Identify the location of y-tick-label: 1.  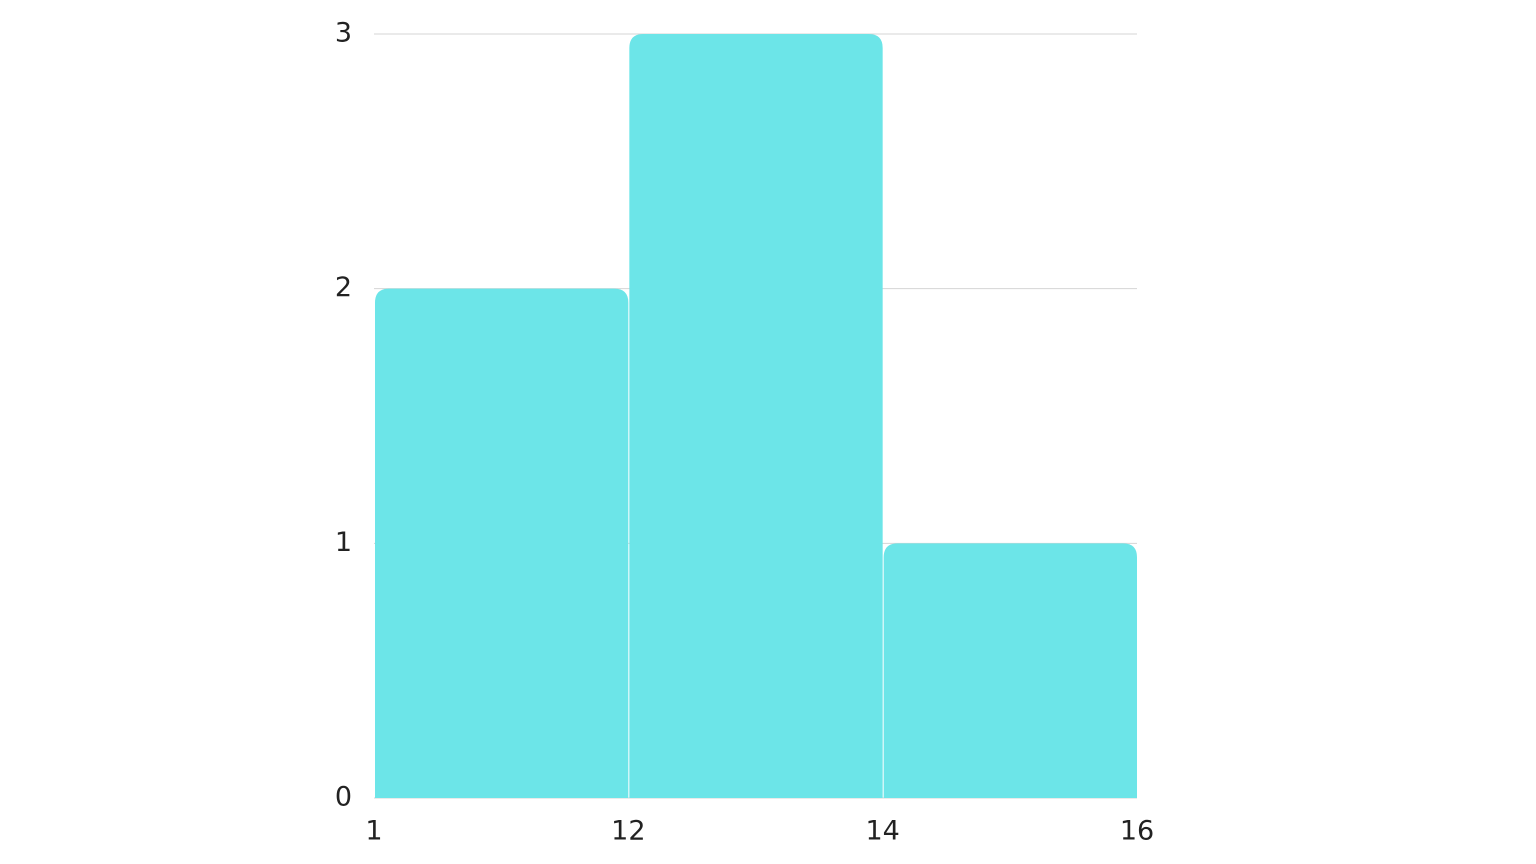
(343, 542).